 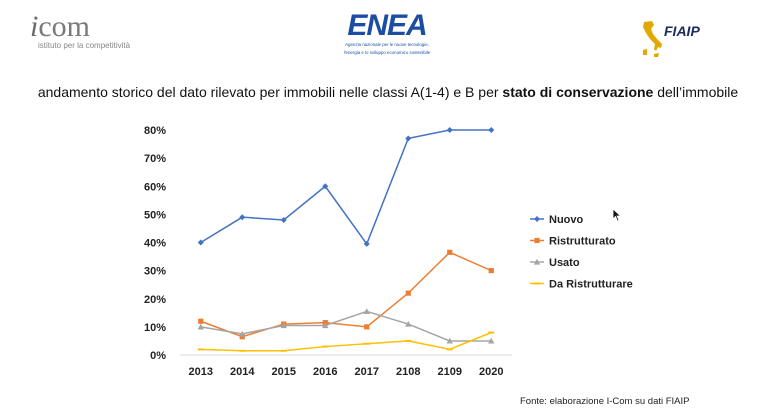 What do you see at coordinates (155, 328) in the screenshot?
I see `y-tick-label: 10%` at bounding box center [155, 328].